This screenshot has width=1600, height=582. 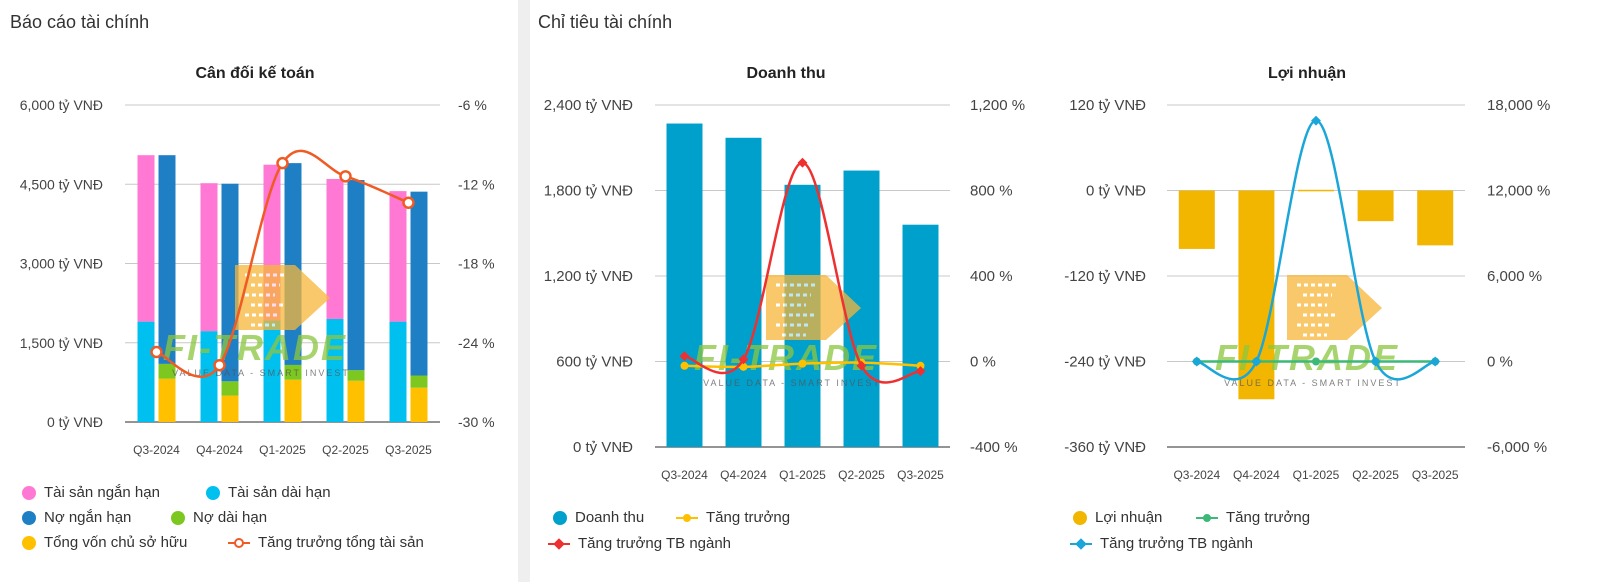 I want to click on legend-label: Nợ ngắn hạn, so click(x=88, y=517).